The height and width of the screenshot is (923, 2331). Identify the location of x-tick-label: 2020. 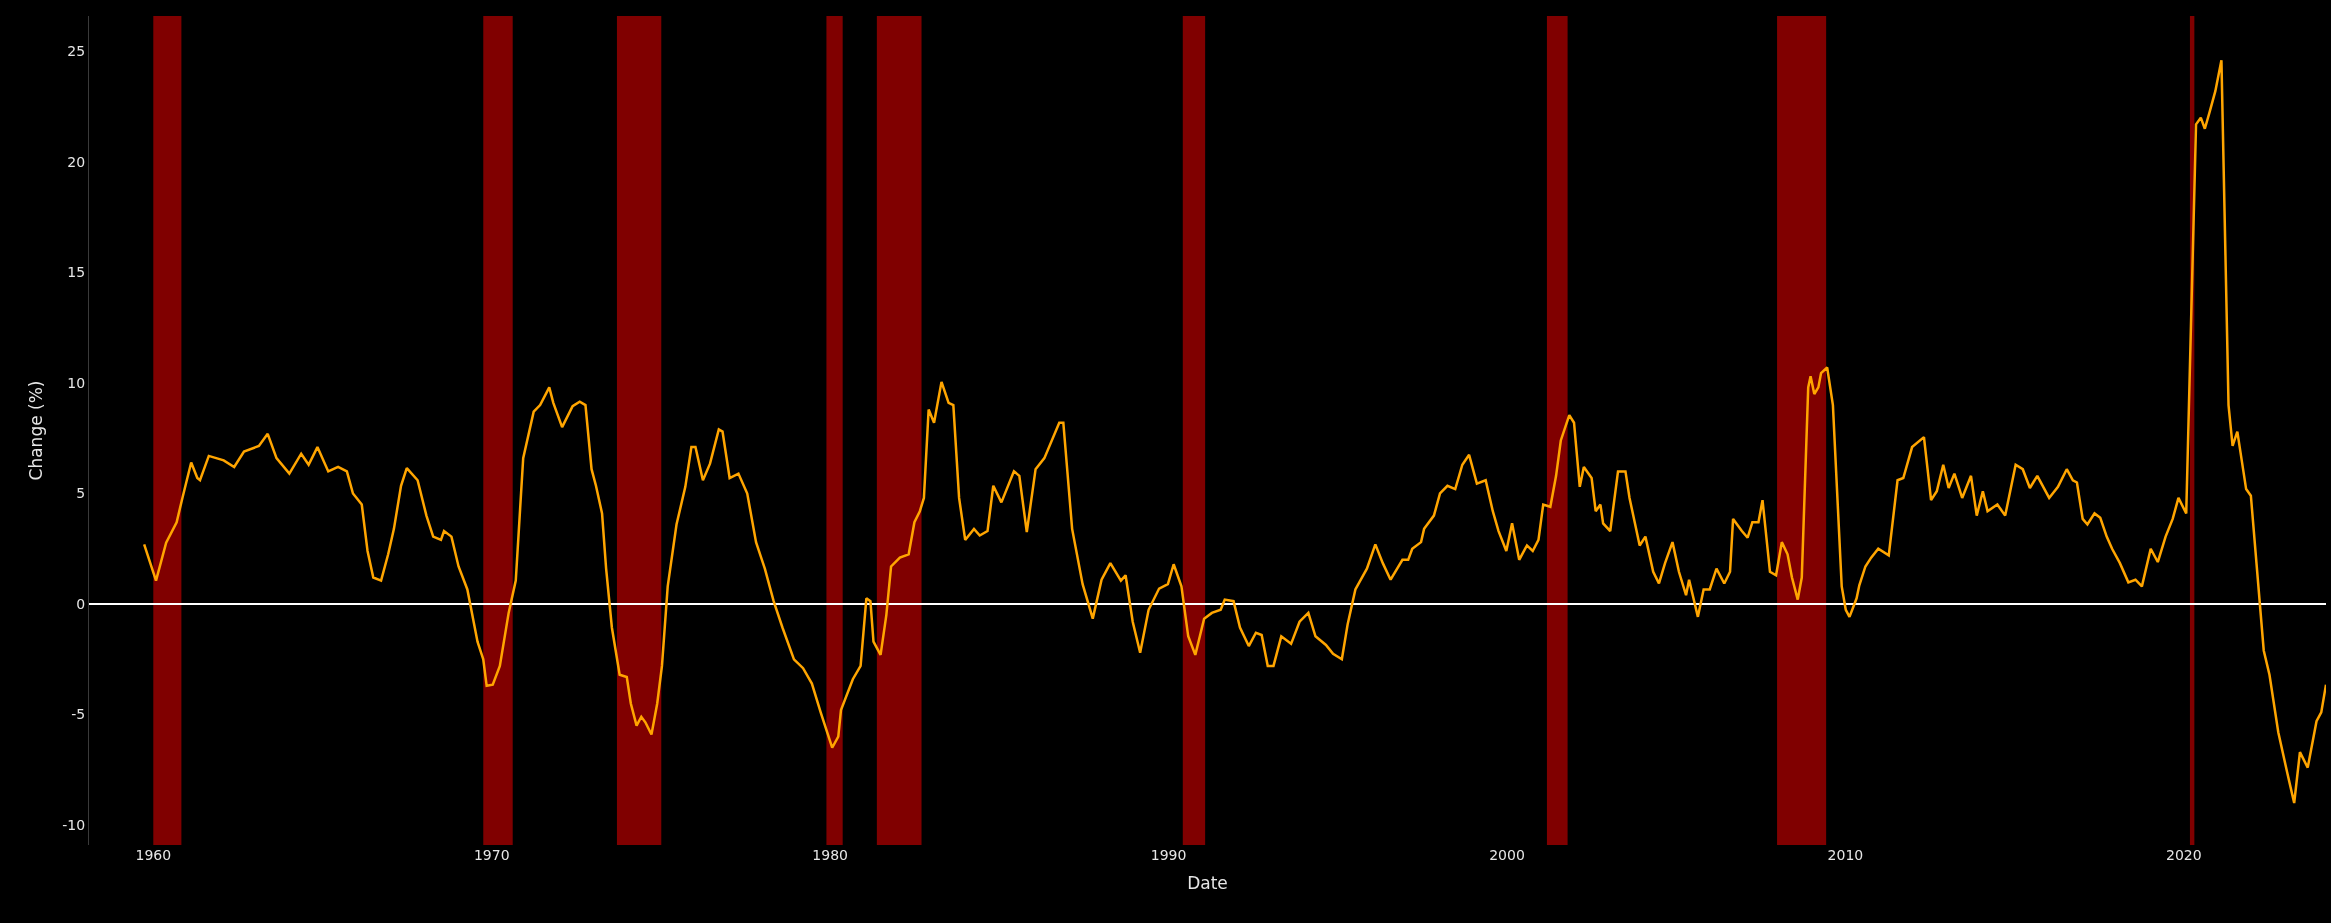
(2184, 855).